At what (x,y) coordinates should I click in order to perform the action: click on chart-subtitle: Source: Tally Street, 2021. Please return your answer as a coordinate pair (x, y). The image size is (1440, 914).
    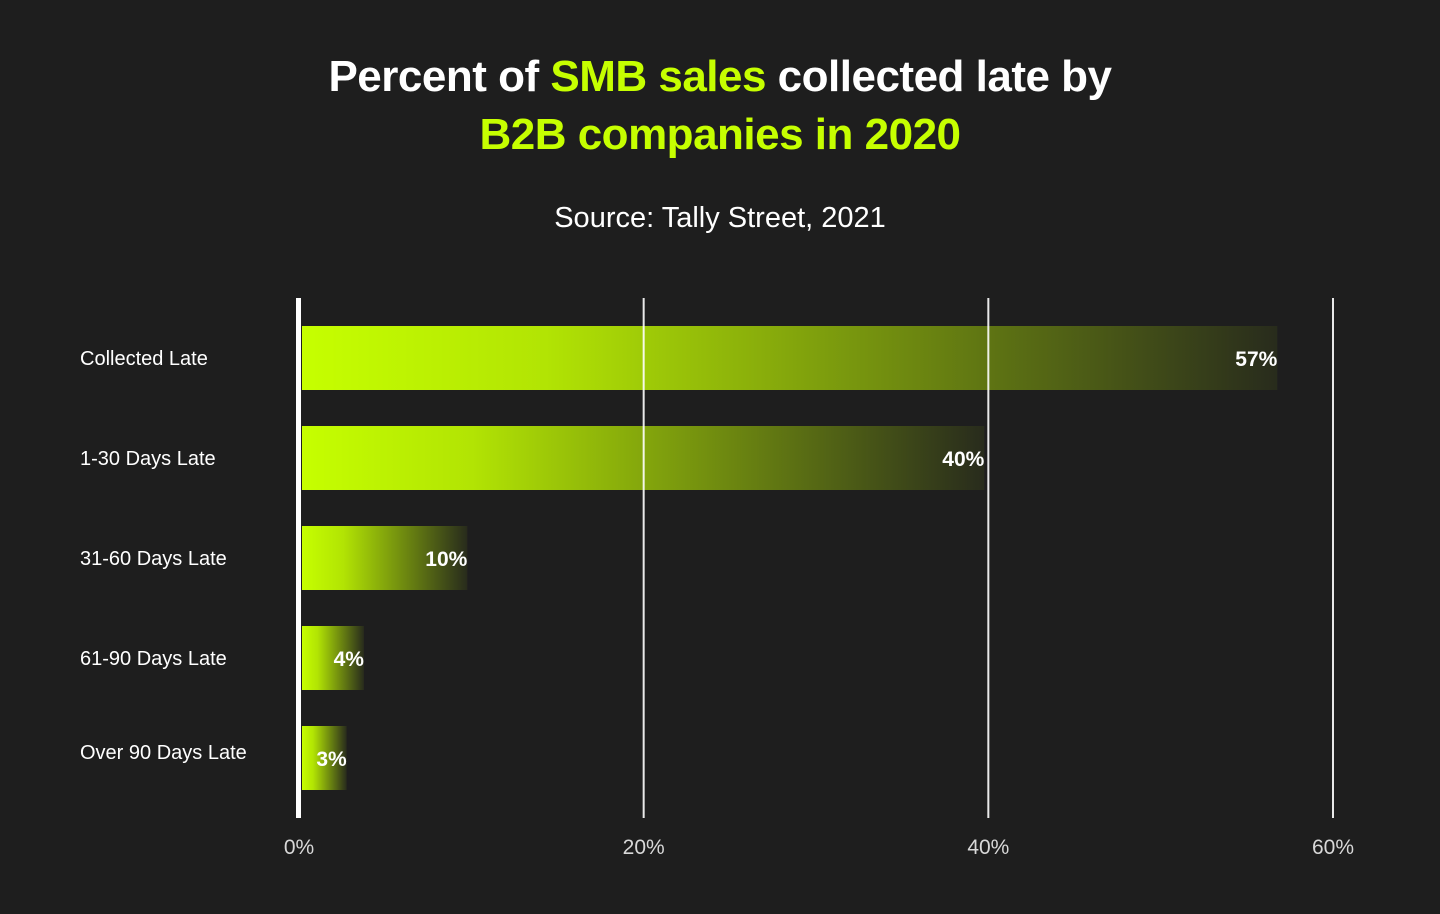
    Looking at the image, I should click on (720, 218).